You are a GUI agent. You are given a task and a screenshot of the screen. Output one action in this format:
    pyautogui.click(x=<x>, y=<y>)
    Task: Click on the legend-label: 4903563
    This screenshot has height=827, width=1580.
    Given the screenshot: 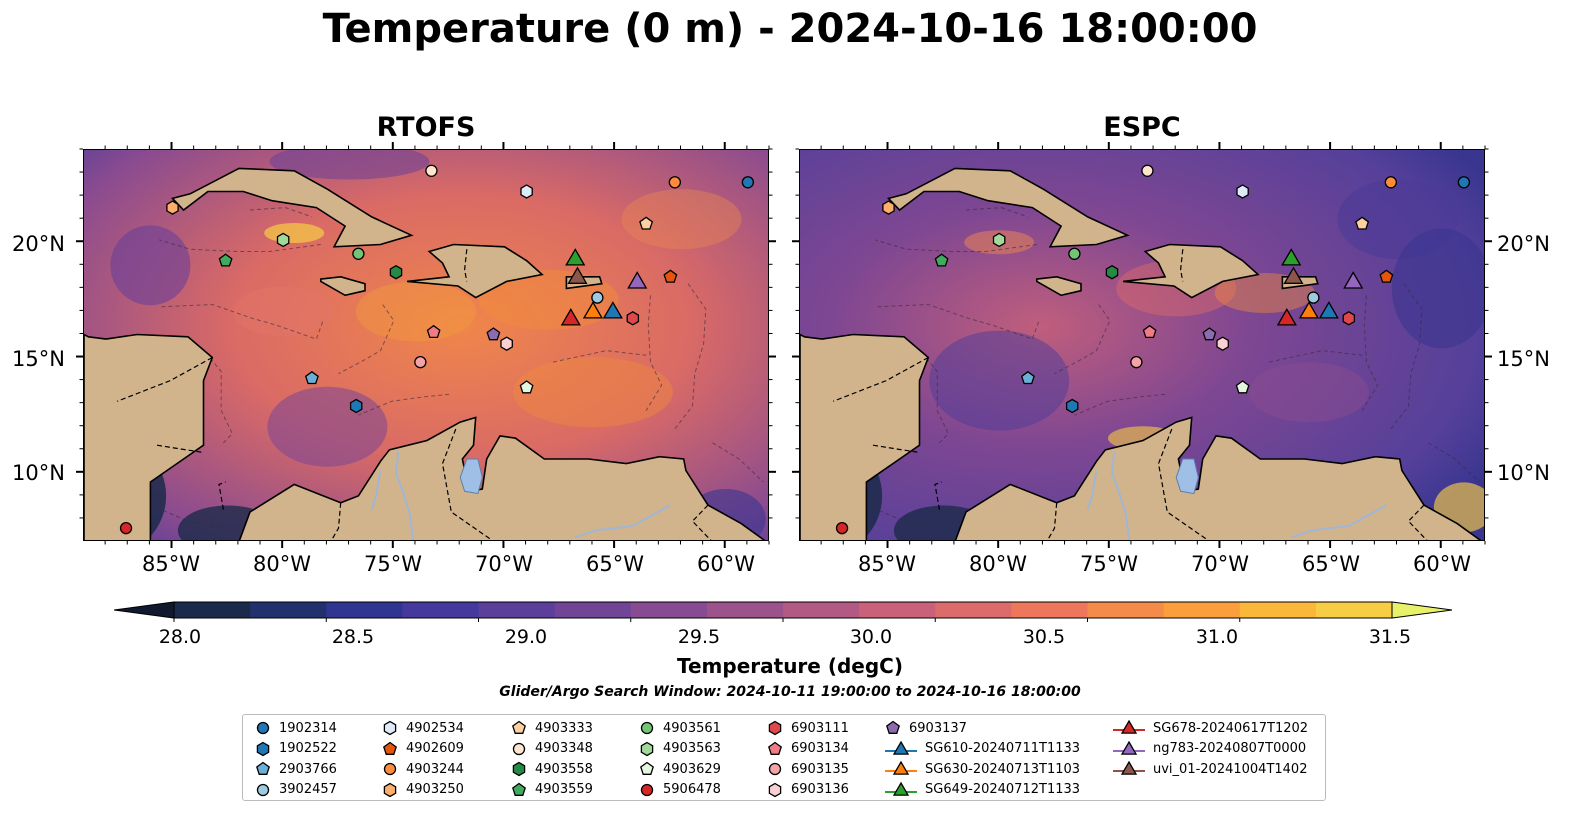 What is the action you would take?
    pyautogui.click(x=692, y=748)
    